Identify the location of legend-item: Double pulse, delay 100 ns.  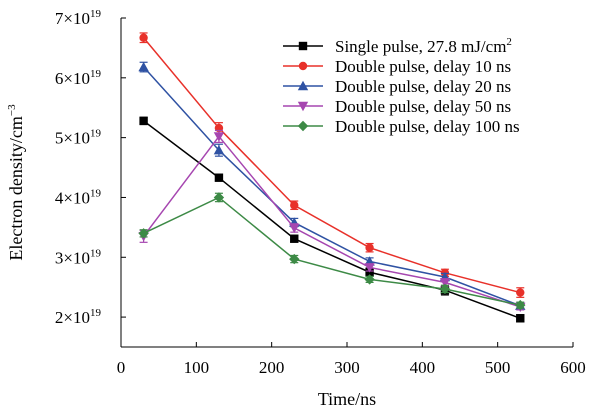
(401, 126).